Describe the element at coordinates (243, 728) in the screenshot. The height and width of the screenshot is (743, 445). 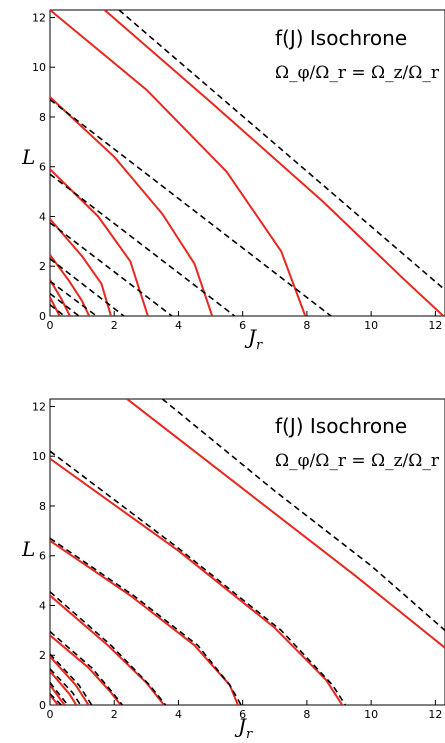
I see `x-axis-label-bottom: Jr` at that location.